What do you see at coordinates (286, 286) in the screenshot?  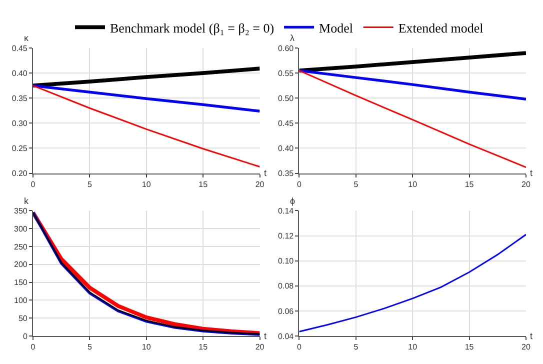 I see `y-tick-label: 0.08` at bounding box center [286, 286].